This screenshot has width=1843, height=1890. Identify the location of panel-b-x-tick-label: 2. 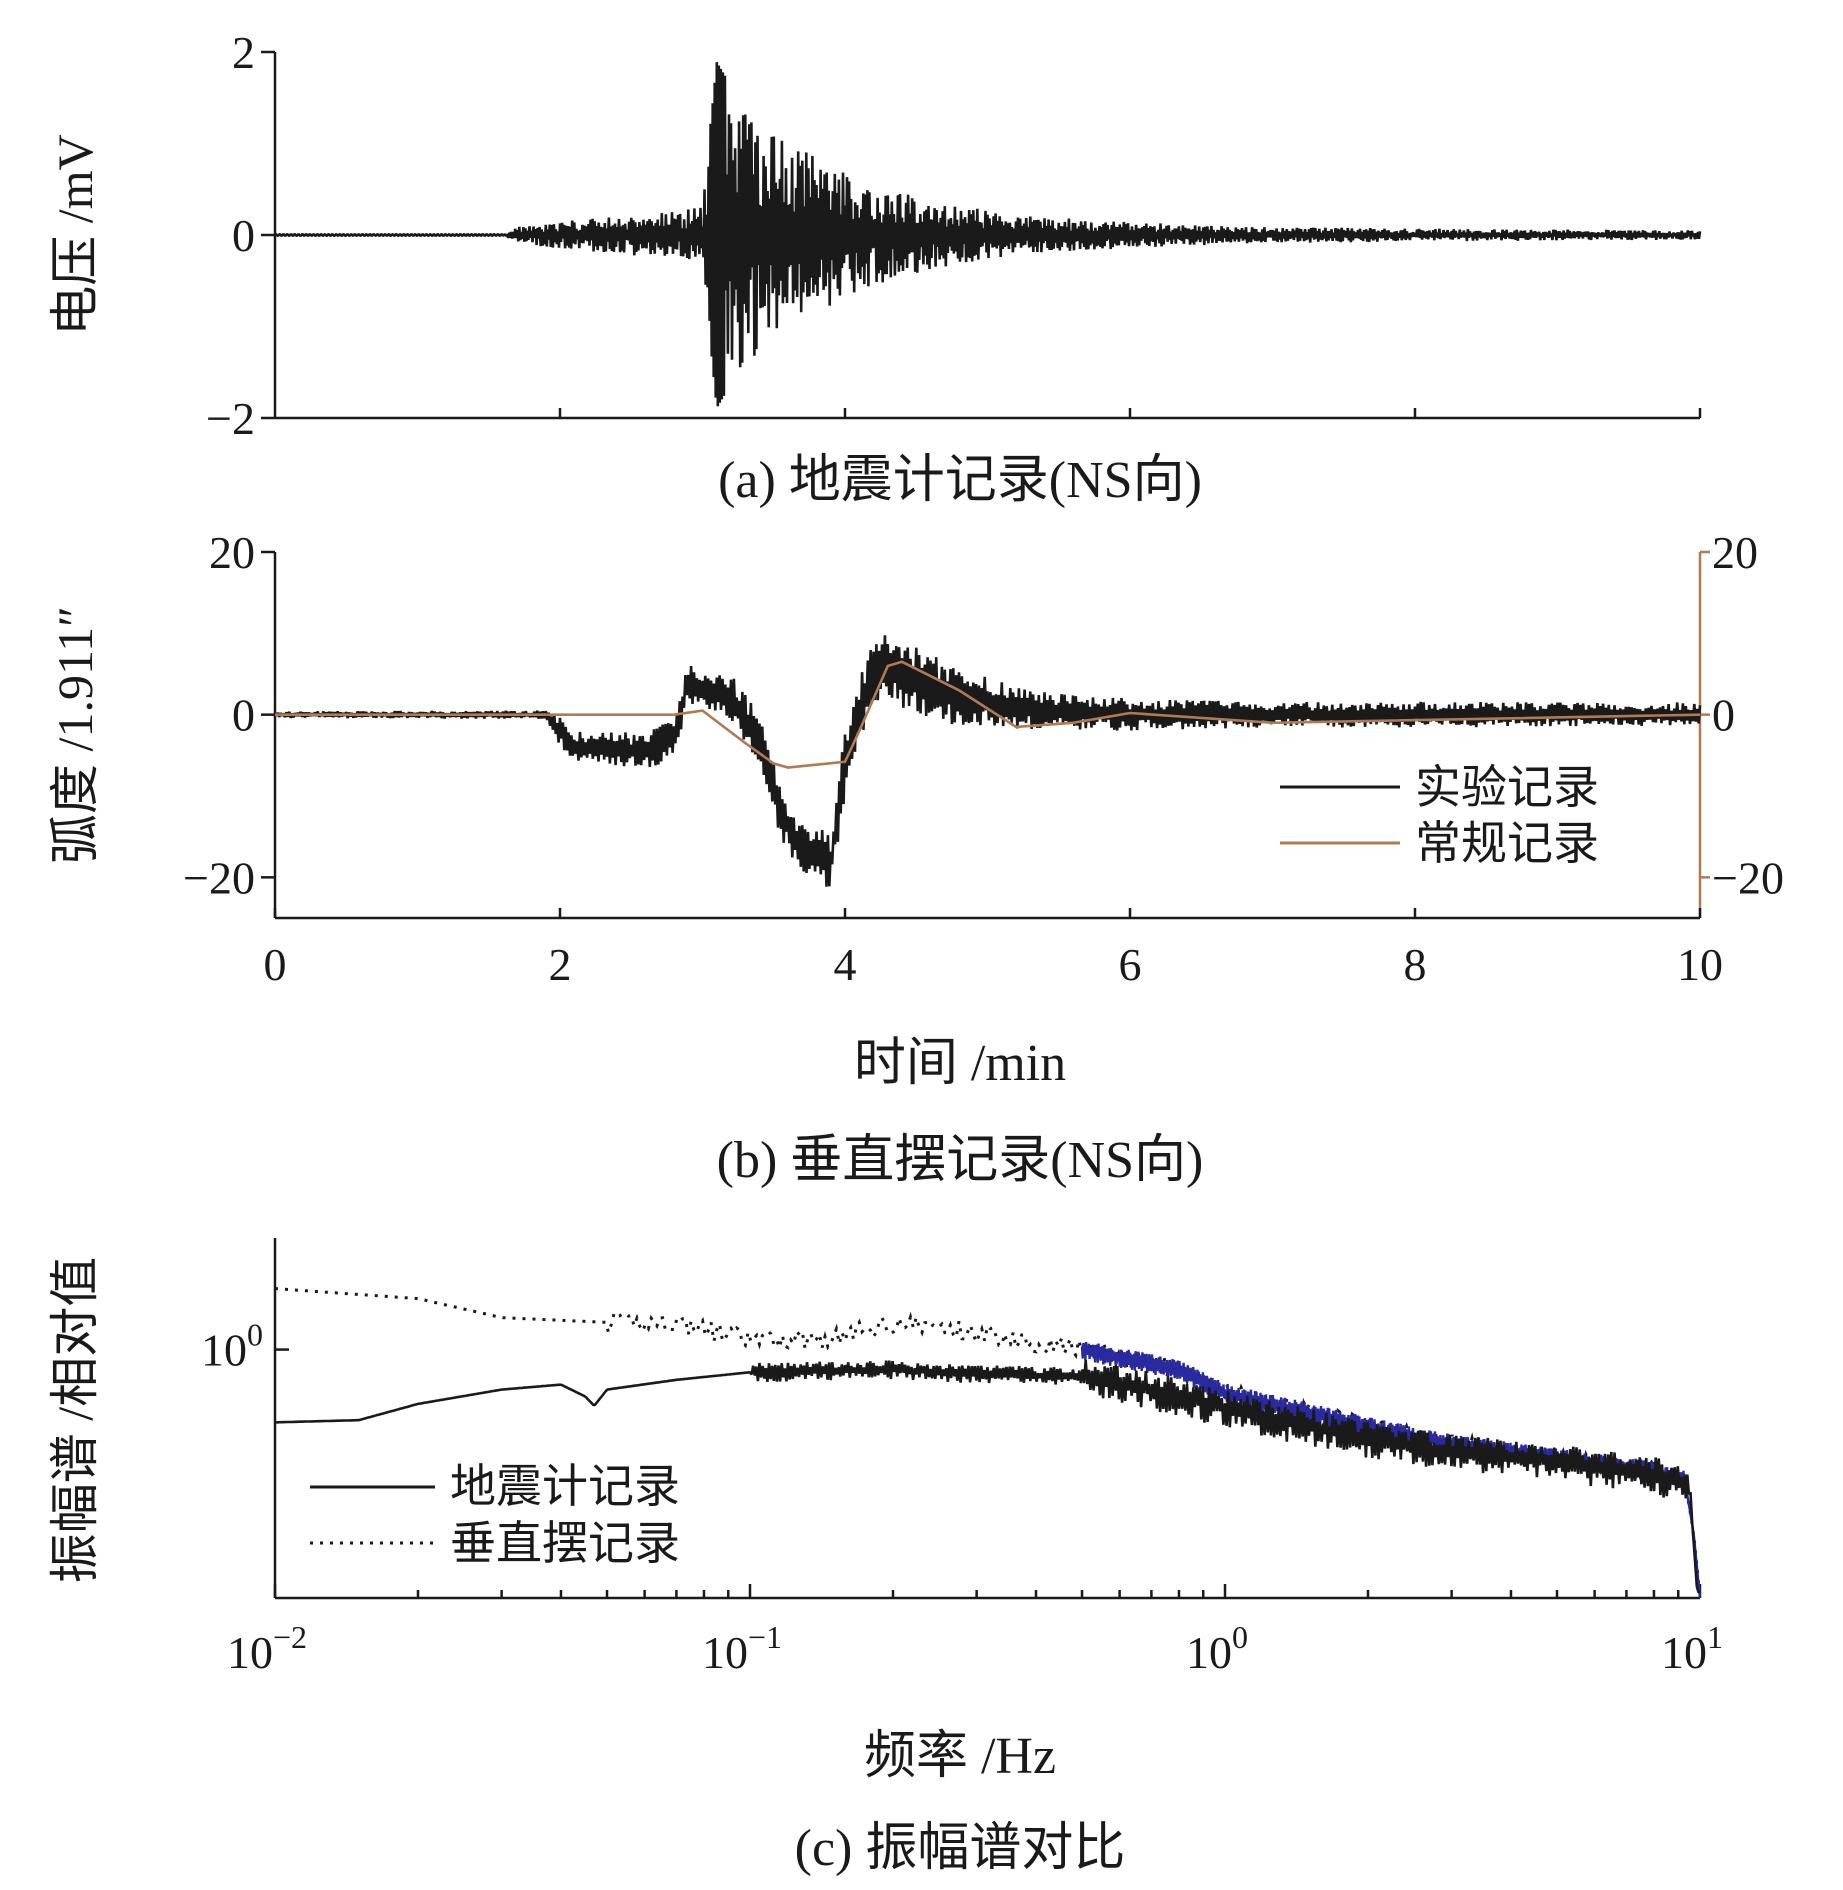
(560, 964).